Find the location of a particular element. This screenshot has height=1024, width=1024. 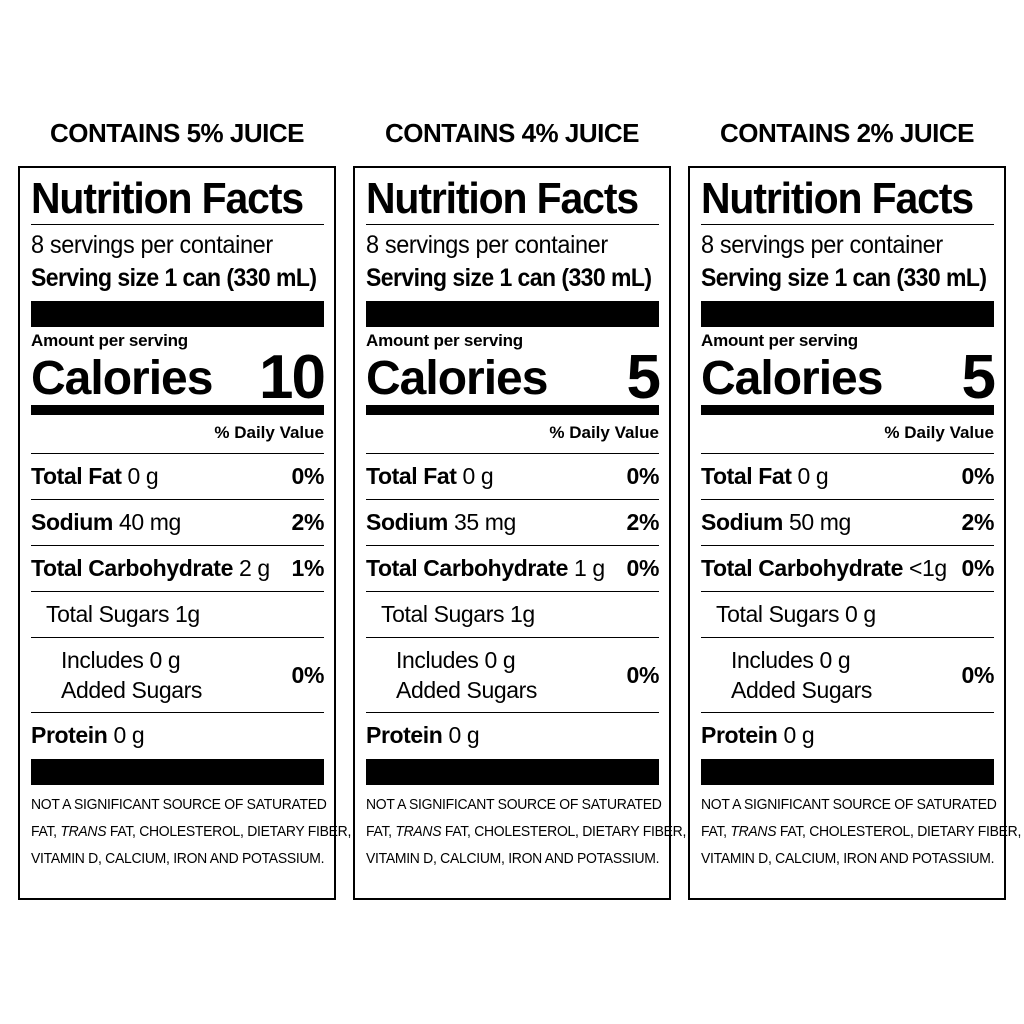

juice-heading: CONTAINS 5% JUICE is located at coordinates (177, 133).